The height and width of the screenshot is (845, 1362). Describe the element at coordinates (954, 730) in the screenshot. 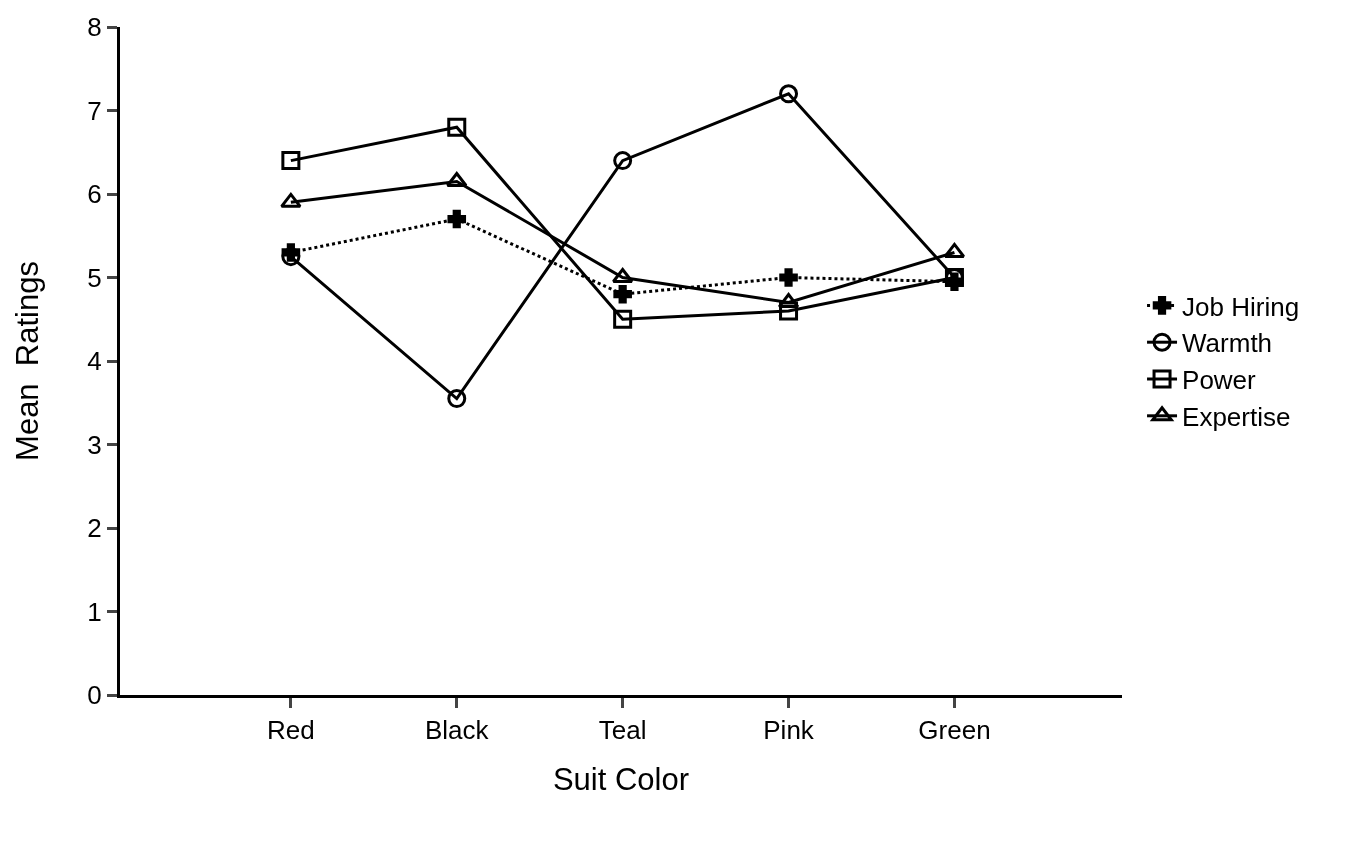

I see `x-tick-label: Green` at that location.